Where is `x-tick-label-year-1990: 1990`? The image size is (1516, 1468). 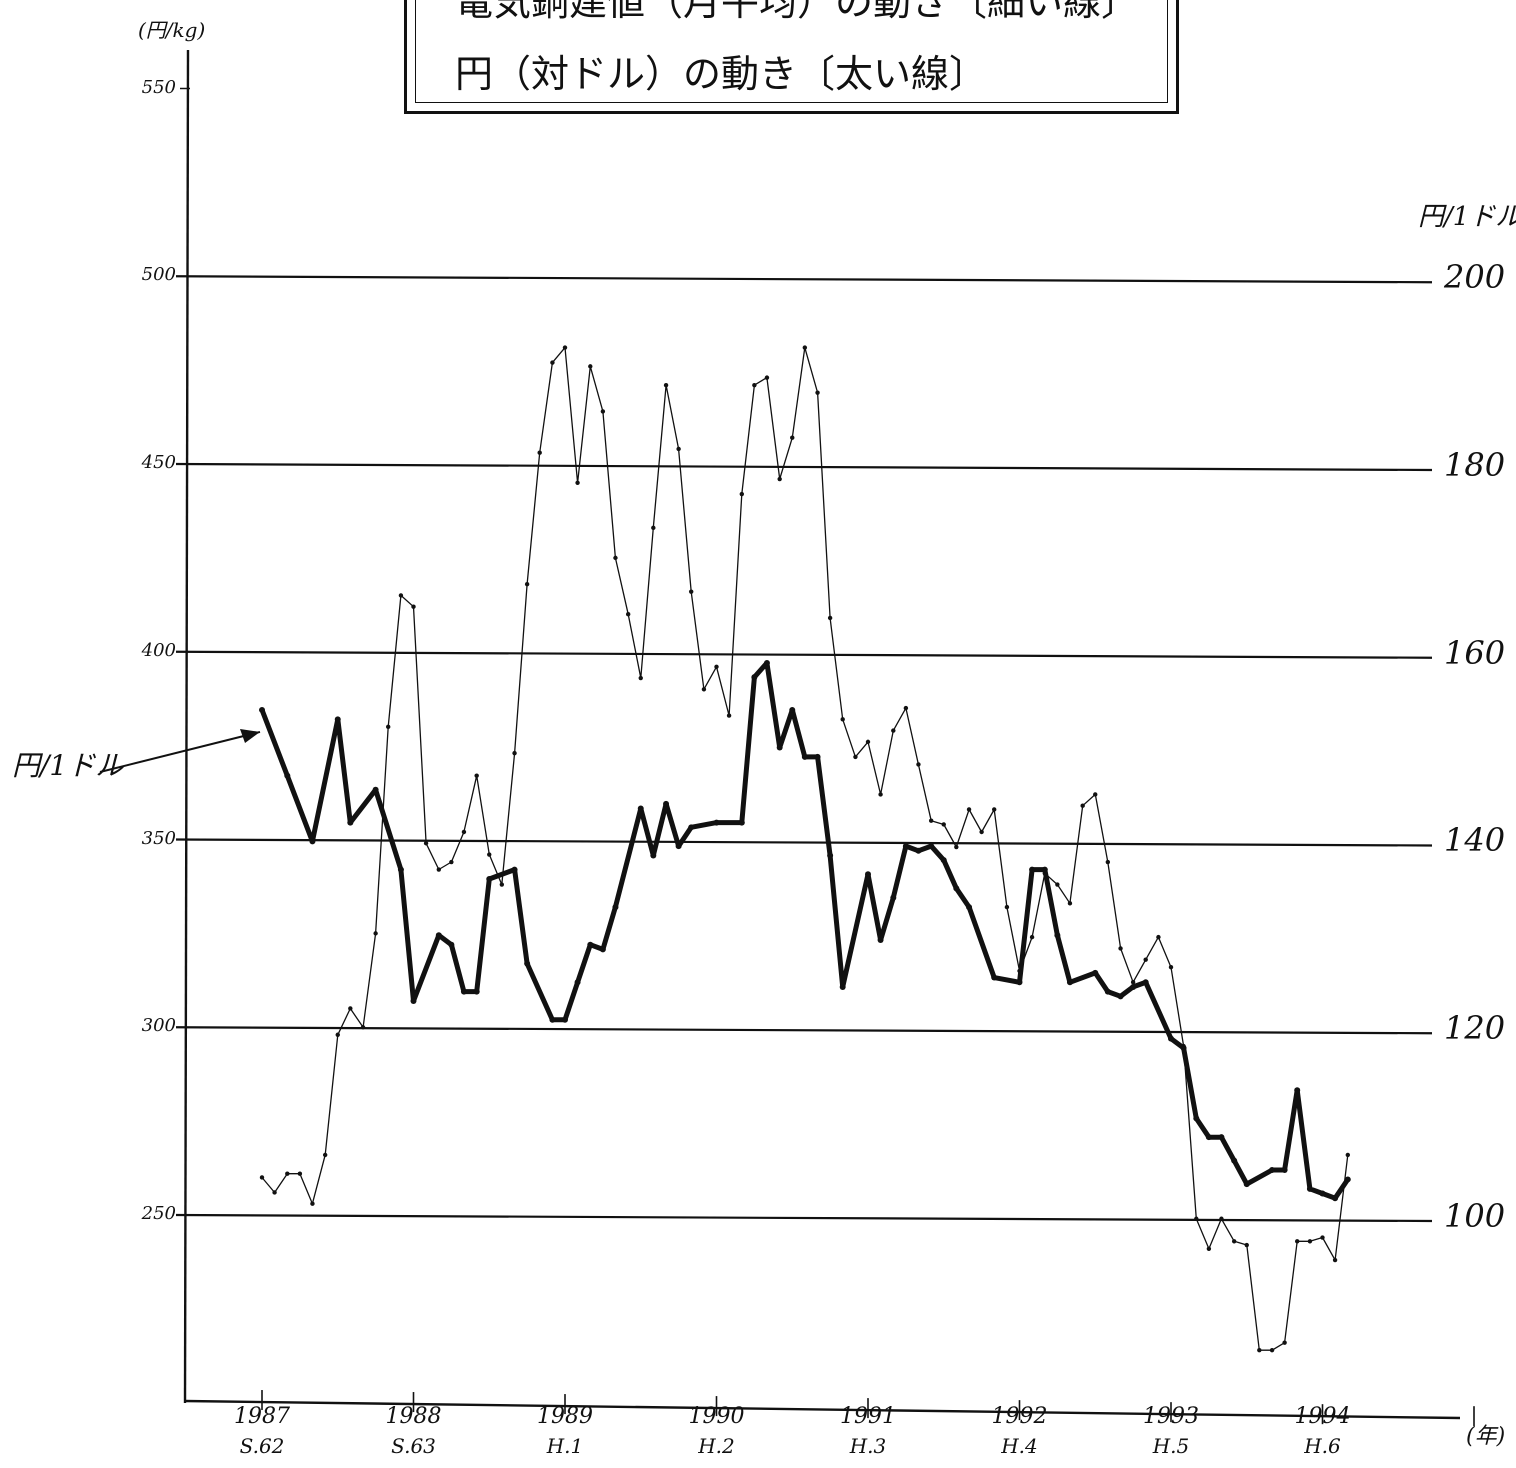
x-tick-label-year-1990: 1990 is located at coordinates (716, 1416).